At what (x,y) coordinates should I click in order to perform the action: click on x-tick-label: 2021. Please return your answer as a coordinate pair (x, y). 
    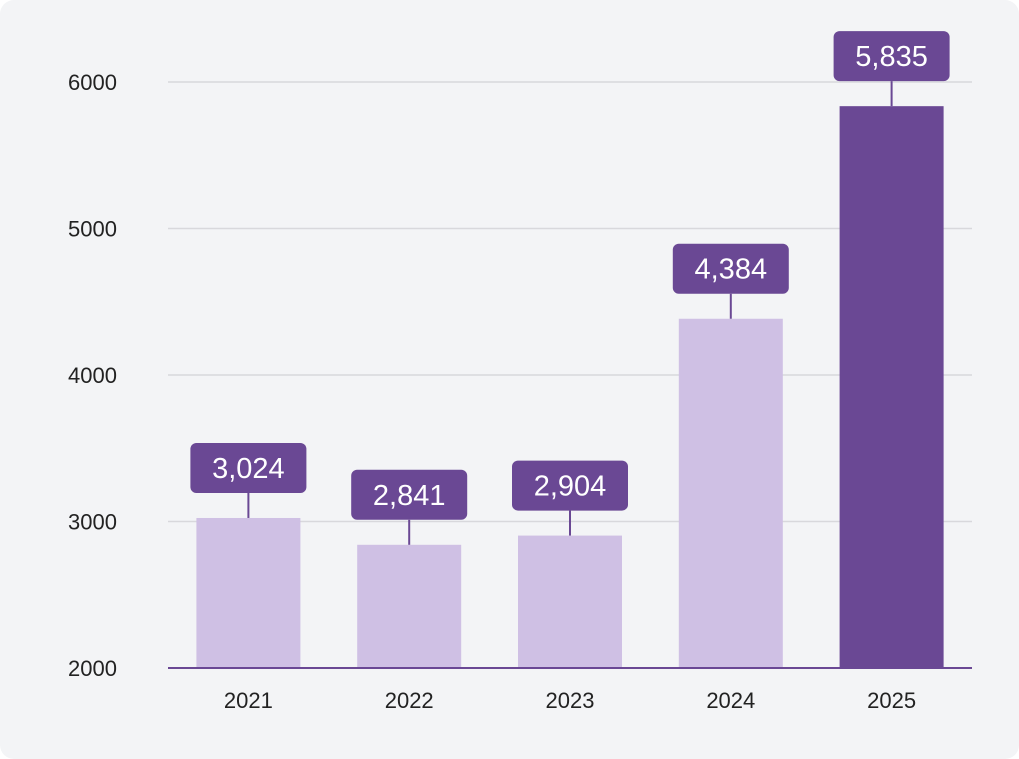
    Looking at the image, I should click on (248, 700).